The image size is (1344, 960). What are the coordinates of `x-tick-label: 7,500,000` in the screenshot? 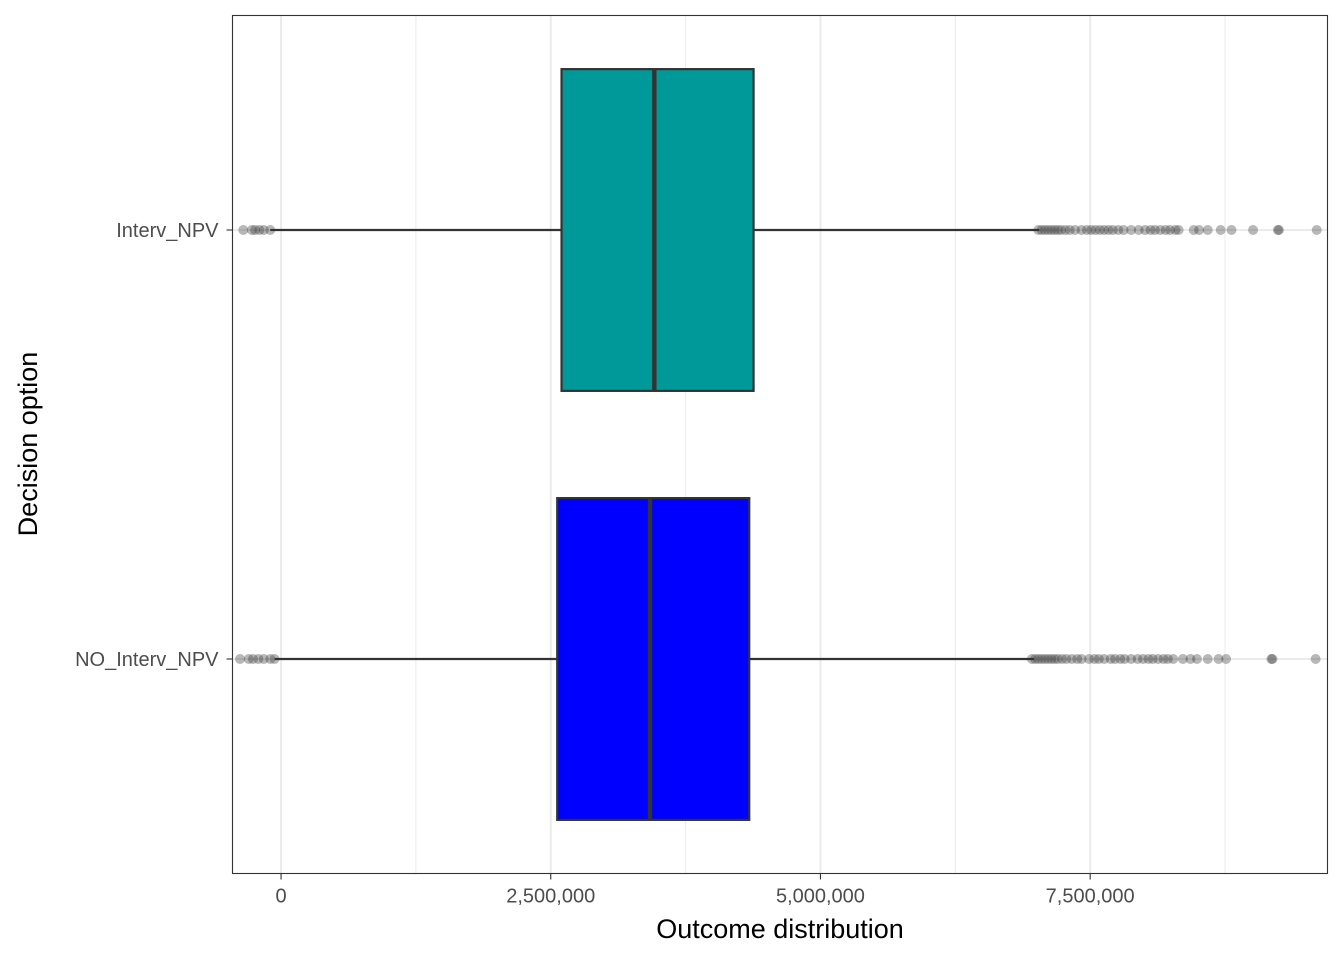 It's located at (1090, 897).